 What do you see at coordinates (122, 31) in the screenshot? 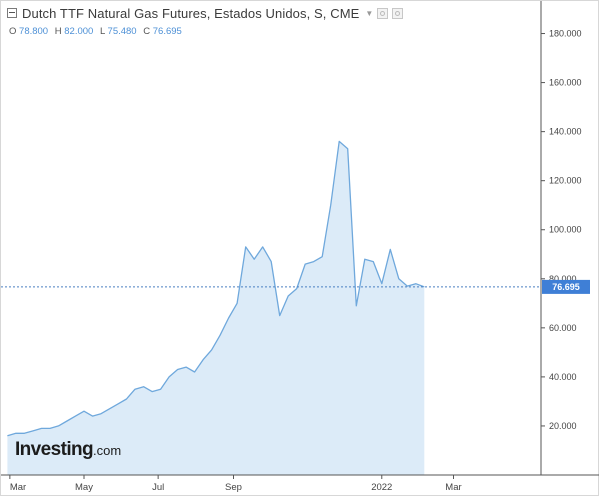
I see `low-value: 75.480` at bounding box center [122, 31].